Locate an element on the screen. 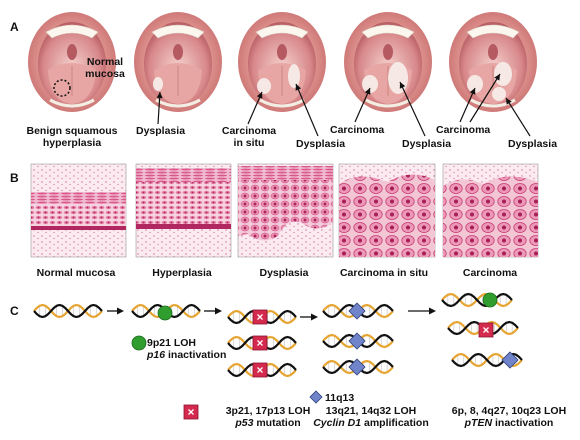  label-b-normal-mucosa: Normal mucosa is located at coordinates (76, 273).